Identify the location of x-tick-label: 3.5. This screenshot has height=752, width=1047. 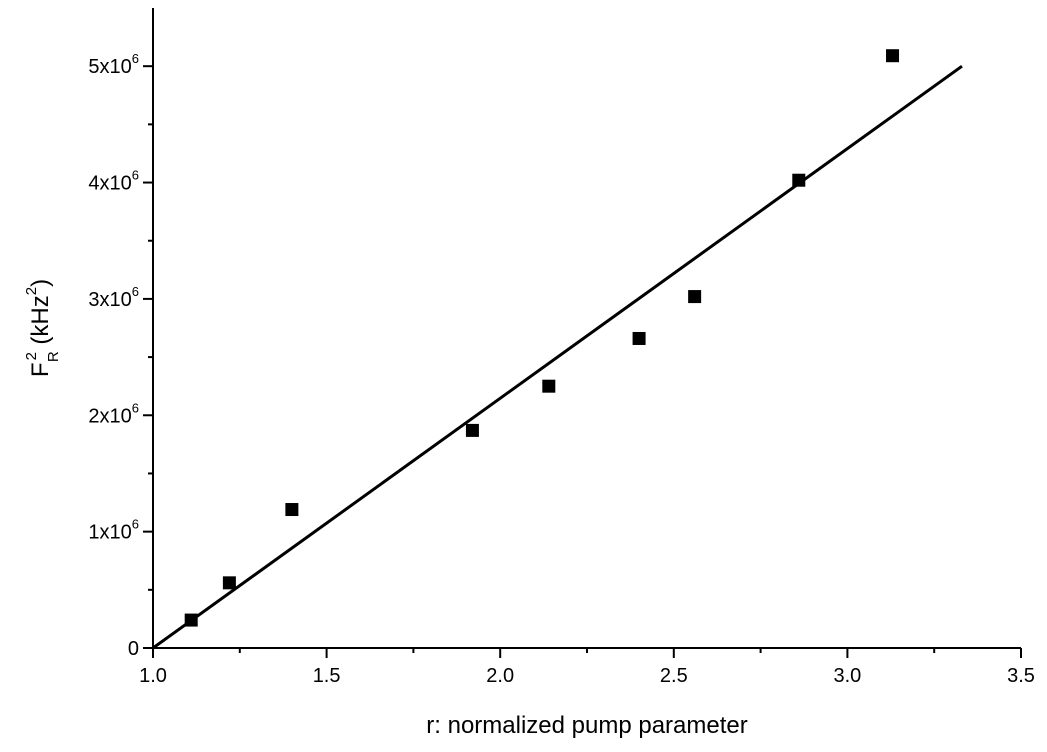
(1021, 676).